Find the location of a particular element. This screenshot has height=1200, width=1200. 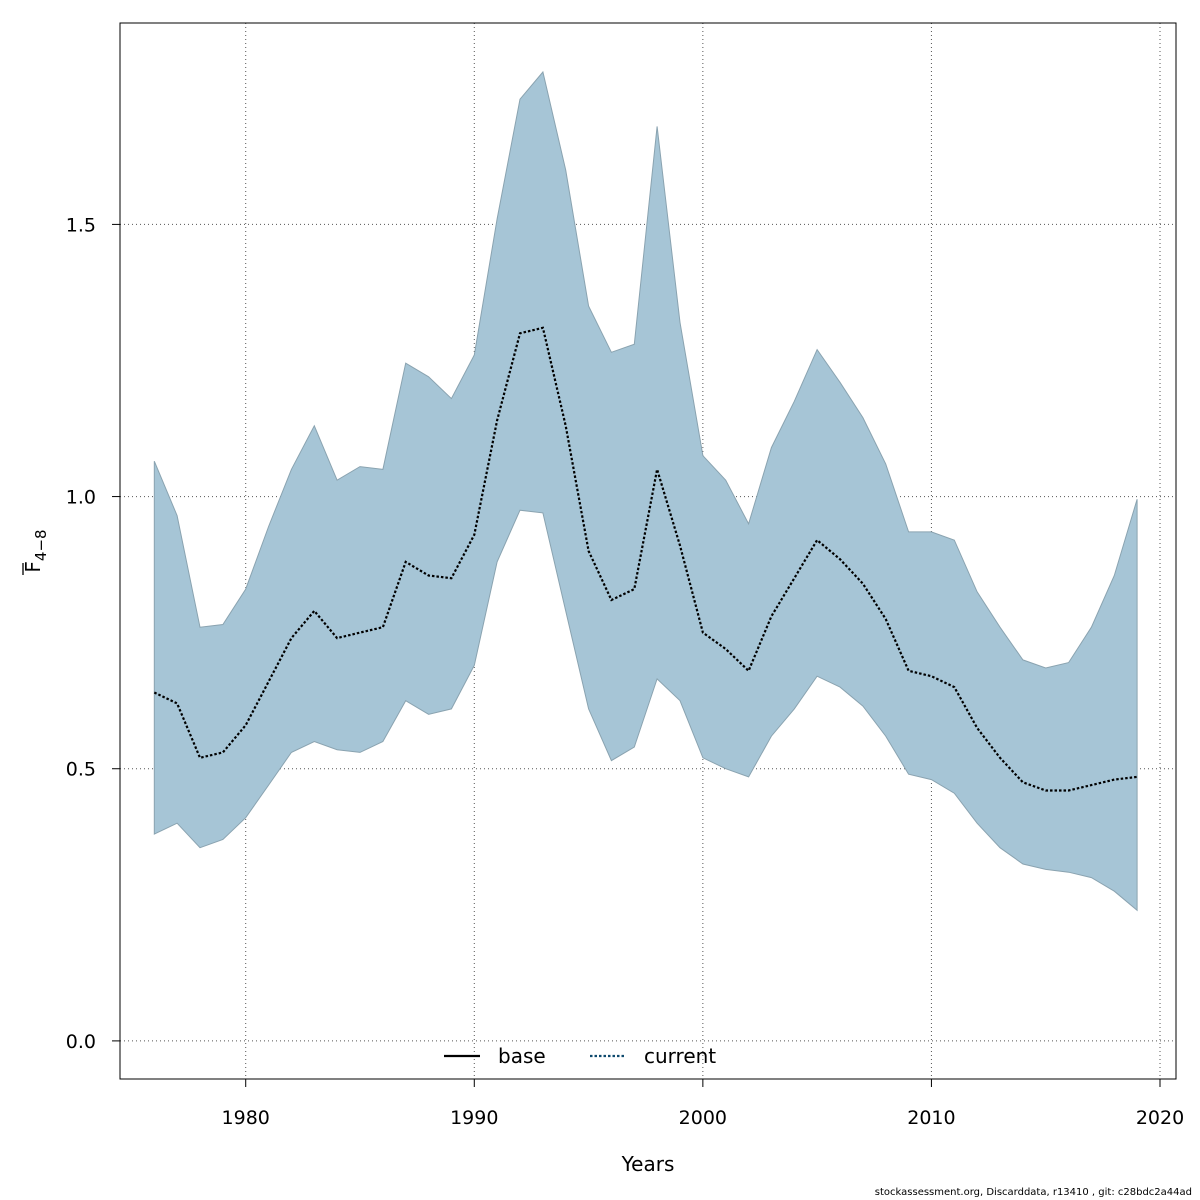

x-tick-label: 2010 is located at coordinates (931, 1118).